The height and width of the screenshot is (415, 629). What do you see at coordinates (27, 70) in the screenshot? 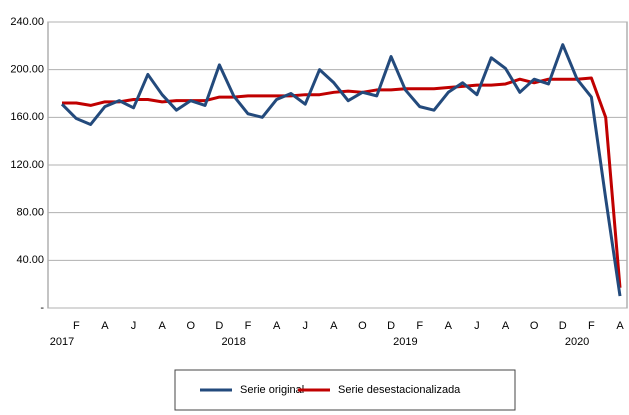
I see `y-tick-label: 200.00` at bounding box center [27, 70].